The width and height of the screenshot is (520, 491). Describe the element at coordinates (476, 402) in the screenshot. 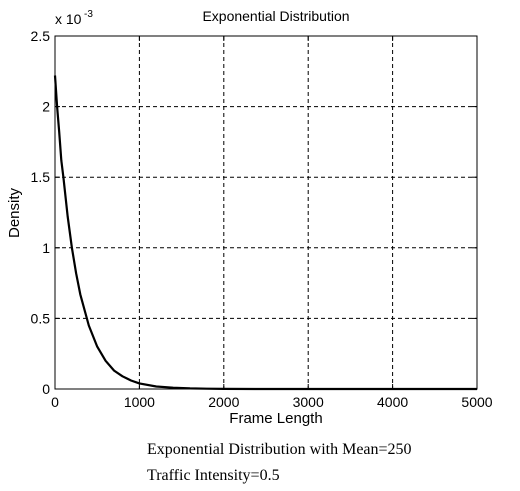

I see `x-tick-label: 5000` at that location.